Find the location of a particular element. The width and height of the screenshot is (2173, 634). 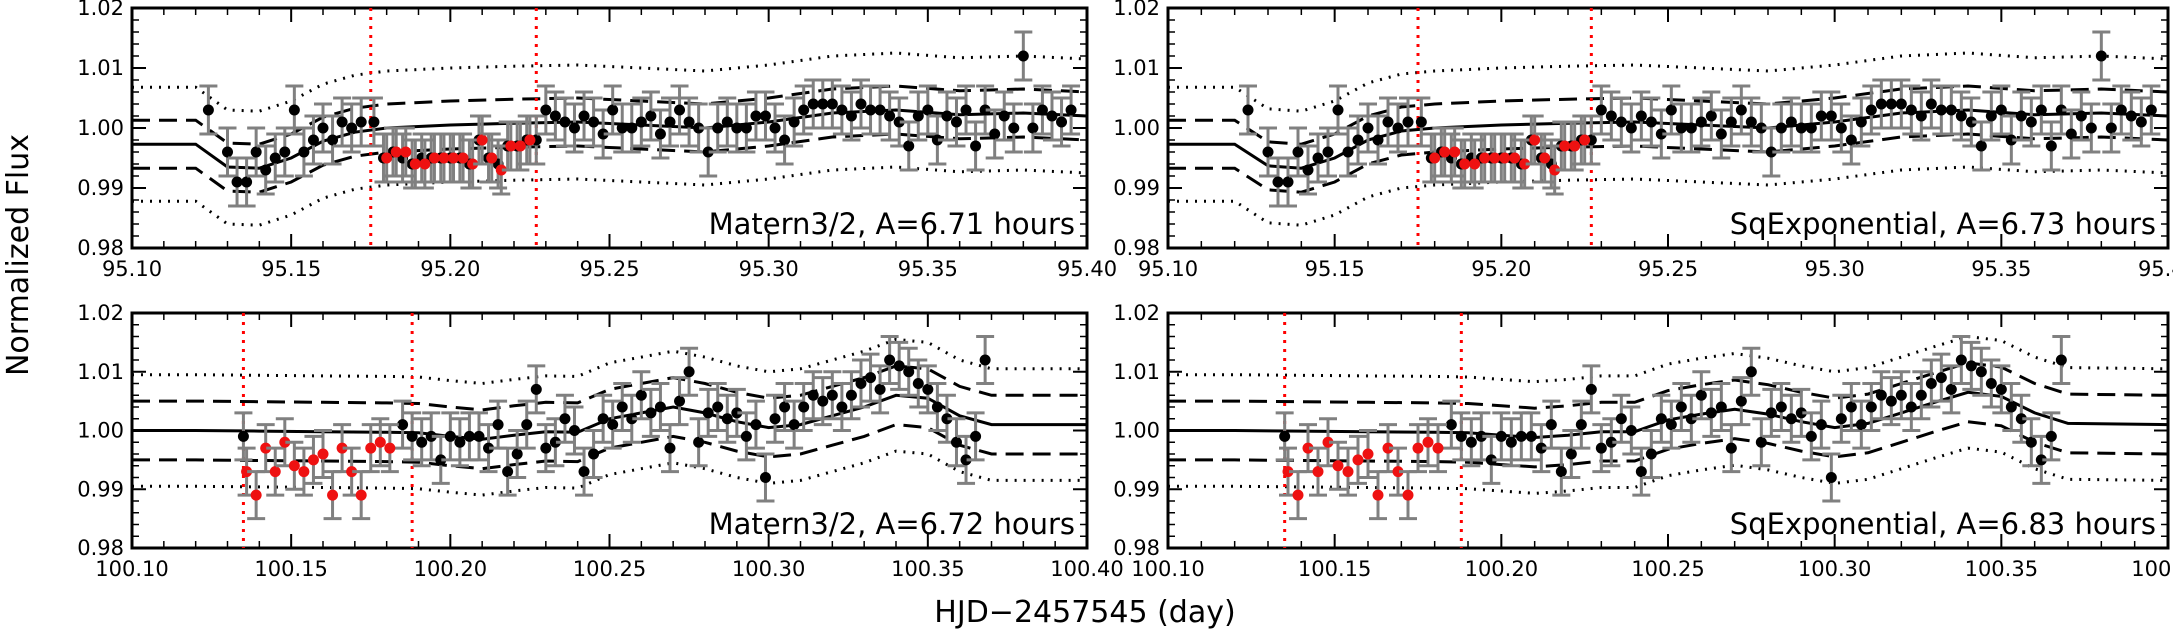

x-tick-label: 95.15 is located at coordinates (1335, 269).